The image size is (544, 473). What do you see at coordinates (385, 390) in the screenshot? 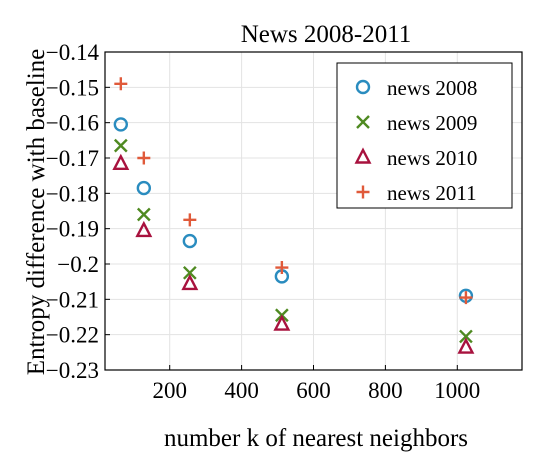
I see `x-tick-label: 800` at bounding box center [385, 390].